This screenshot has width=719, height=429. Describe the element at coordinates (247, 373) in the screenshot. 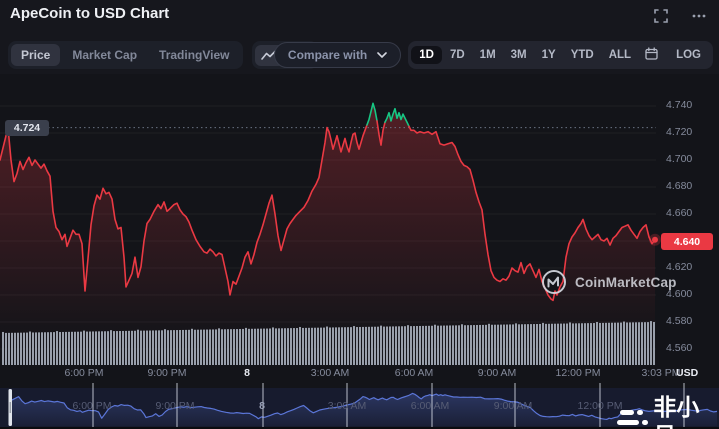

I see `x-tick-day: 8` at that location.